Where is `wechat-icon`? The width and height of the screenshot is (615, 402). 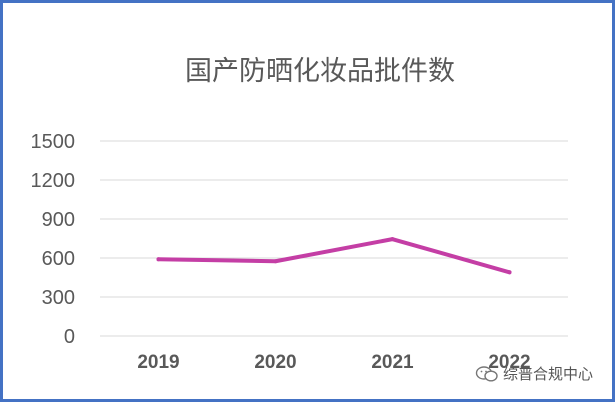
wechat-icon is located at coordinates (487, 374).